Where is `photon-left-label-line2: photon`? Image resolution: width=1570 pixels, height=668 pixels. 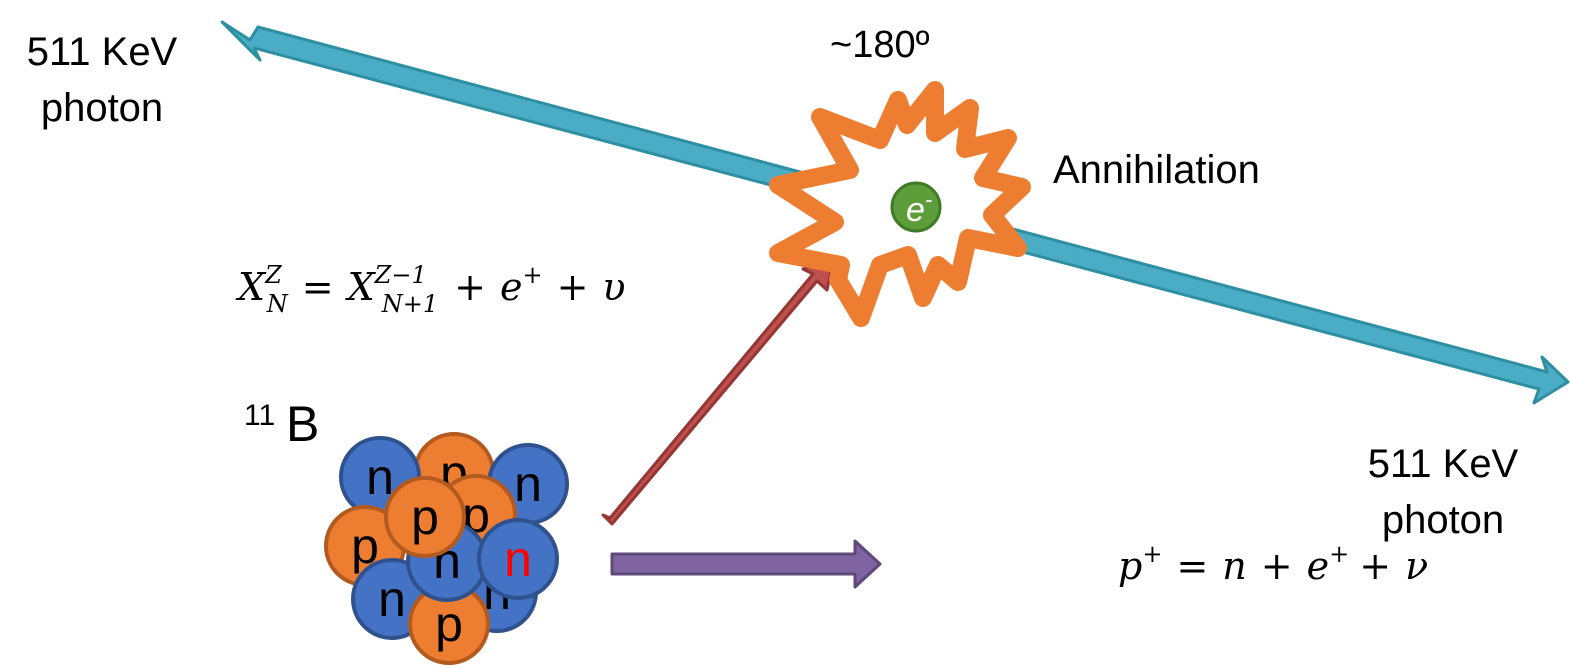
photon-left-label-line2: photon is located at coordinates (102, 108).